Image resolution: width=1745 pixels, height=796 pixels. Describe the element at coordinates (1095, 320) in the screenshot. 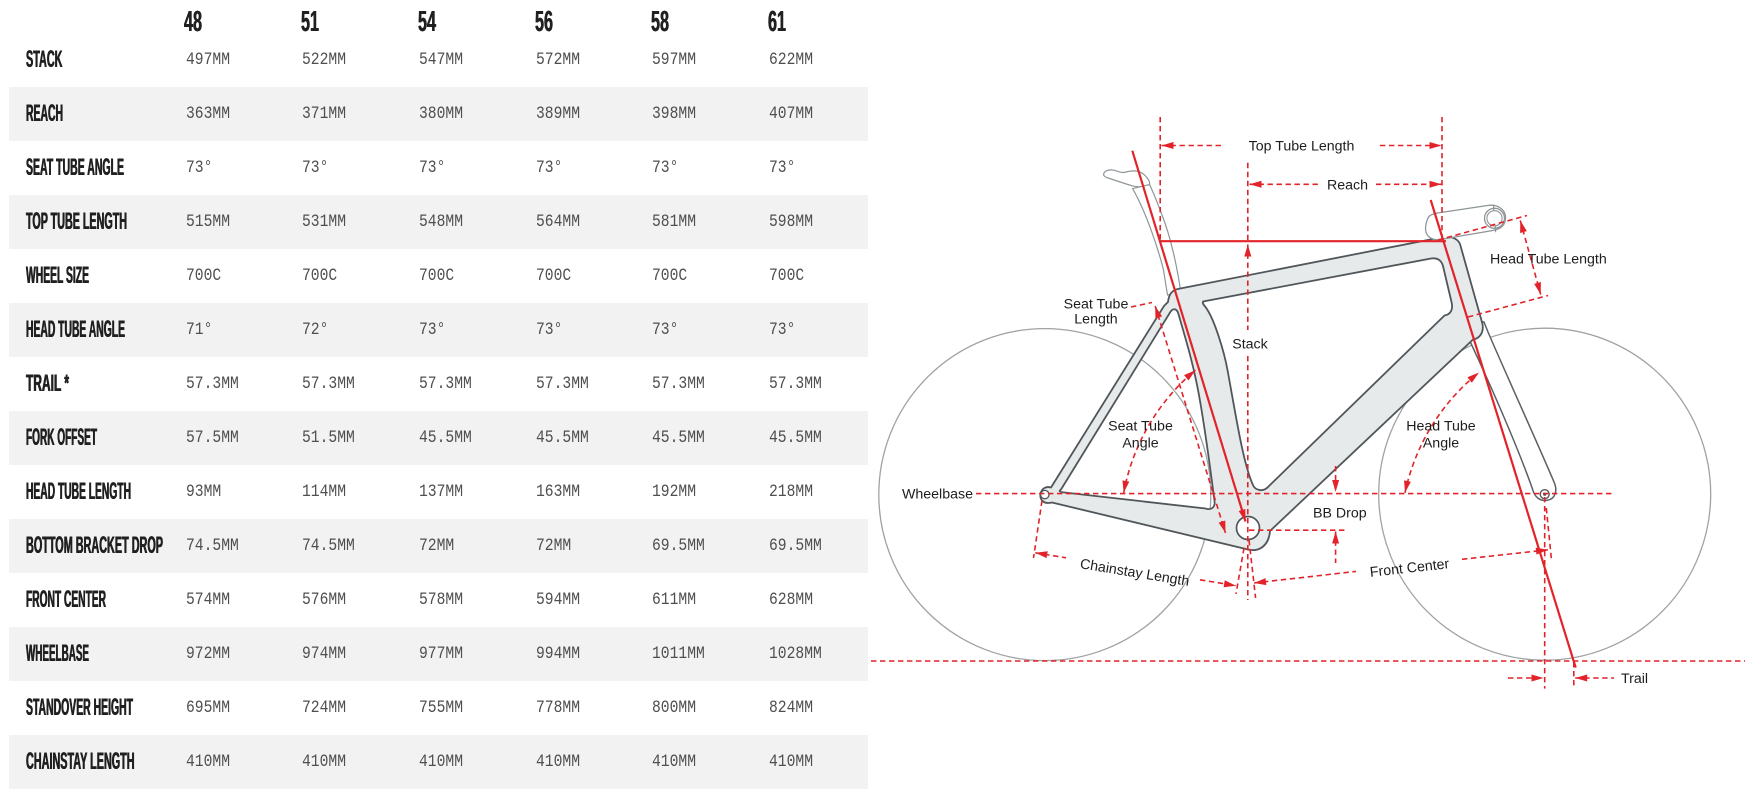

I see `svg-text: Length` at that location.